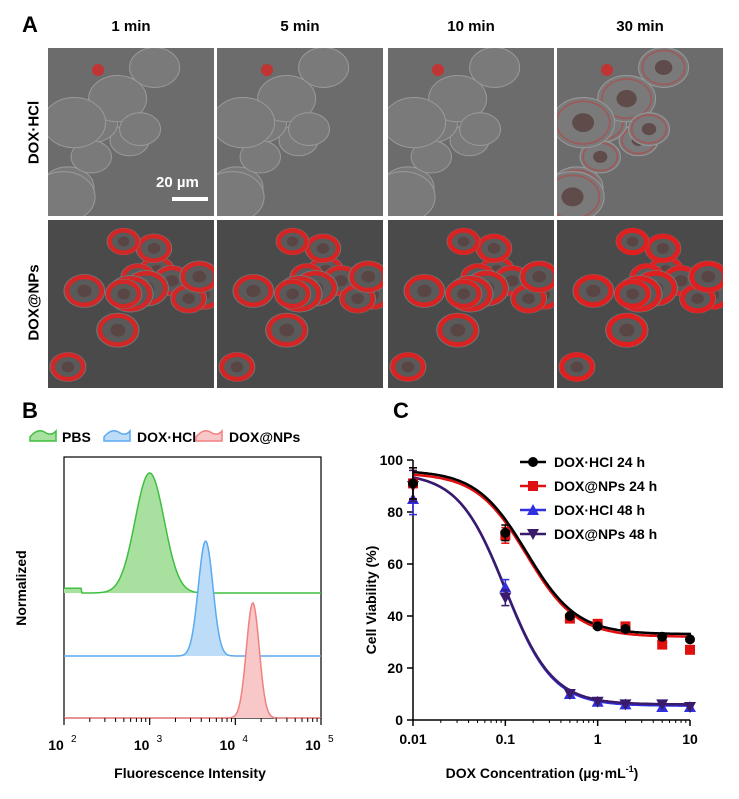  What do you see at coordinates (117, 435) in the screenshot?
I see `legend-swatch-dox-hcl` at bounding box center [117, 435].